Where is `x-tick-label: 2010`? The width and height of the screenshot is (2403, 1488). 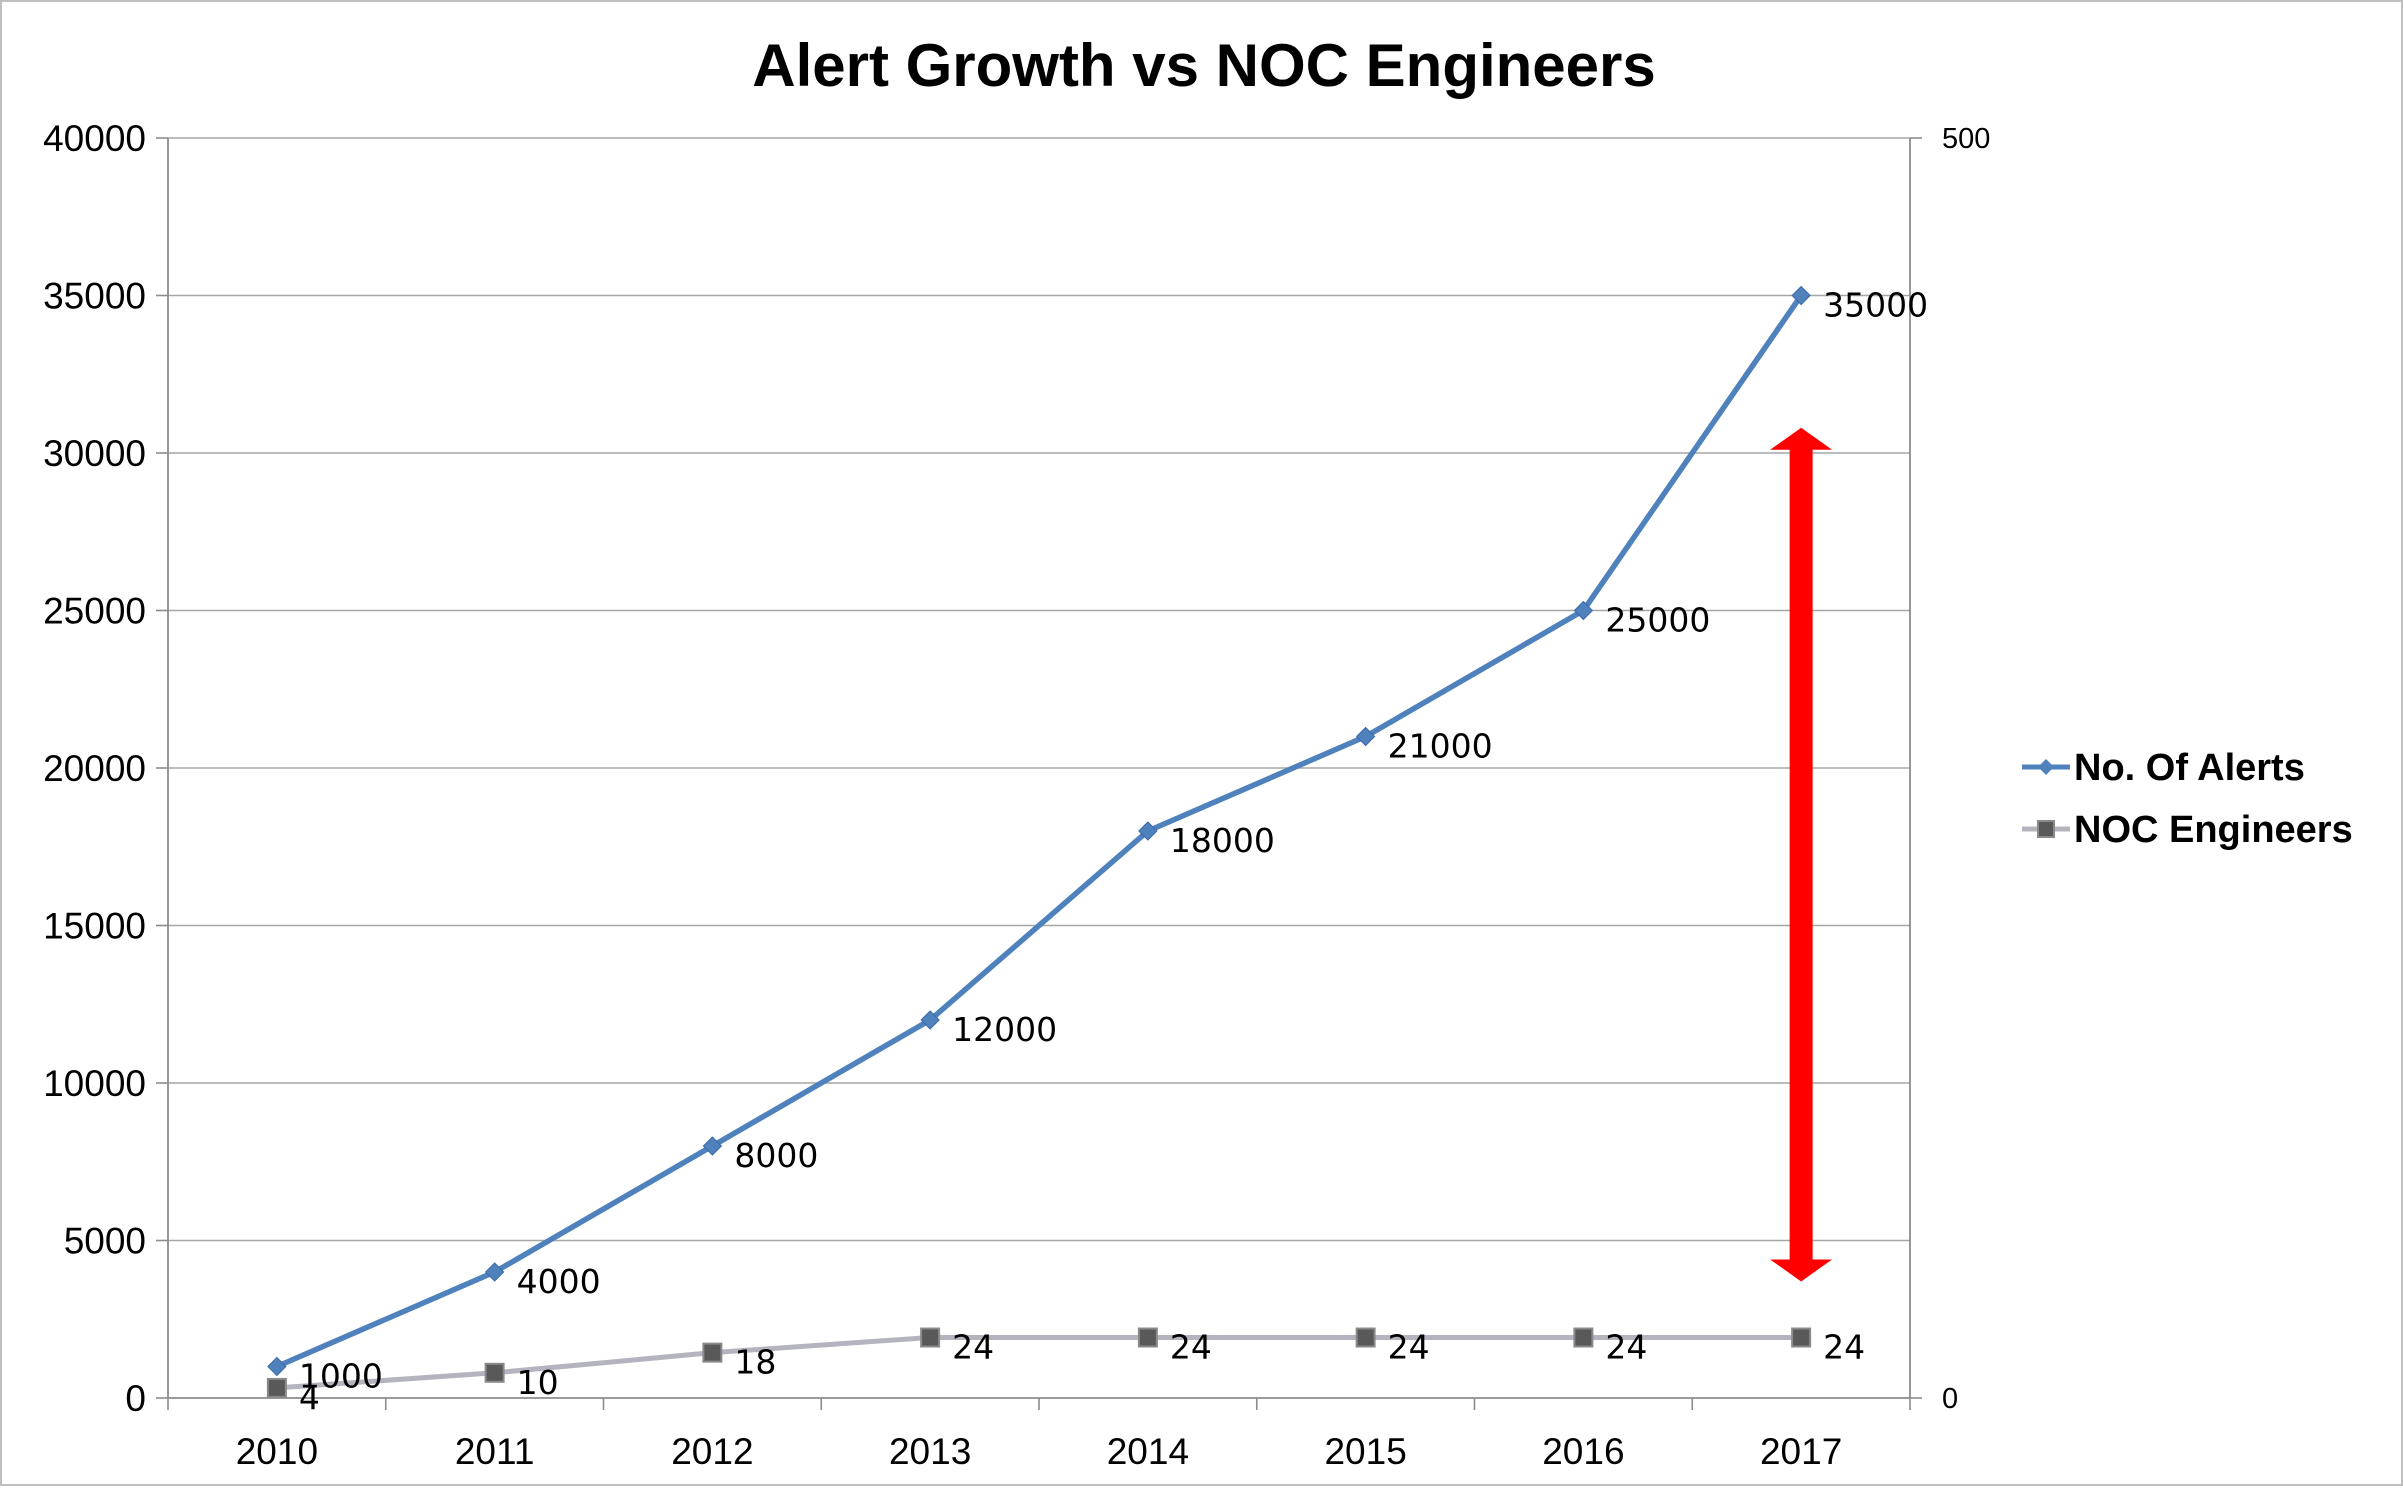 x-tick-label: 2010 is located at coordinates (277, 1451).